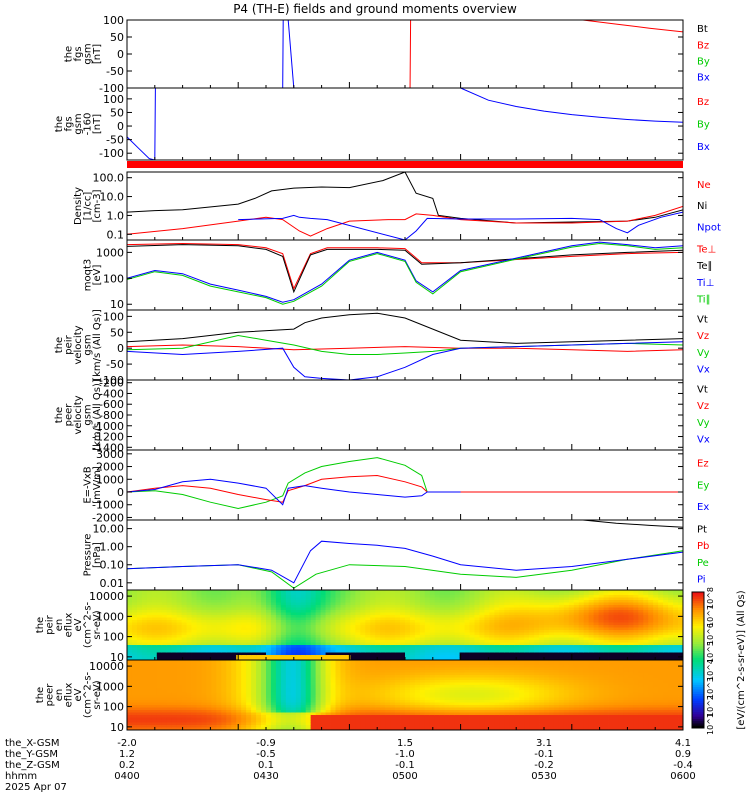  Describe the element at coordinates (405, 555) in the screenshot. I see `panel-frame` at that location.